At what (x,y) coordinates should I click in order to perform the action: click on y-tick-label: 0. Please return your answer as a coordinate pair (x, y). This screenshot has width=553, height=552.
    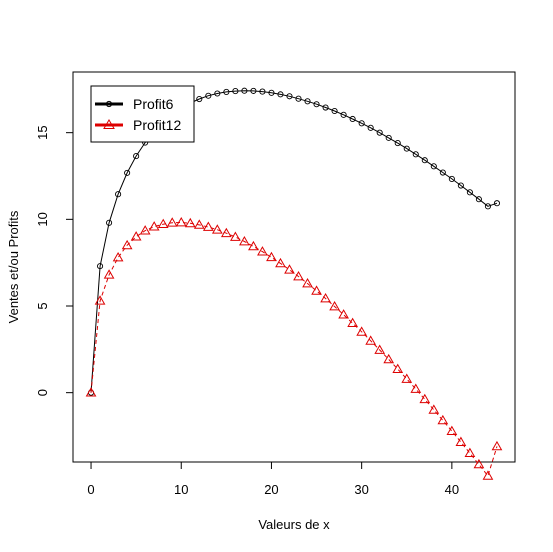
    Looking at the image, I should click on (42, 392).